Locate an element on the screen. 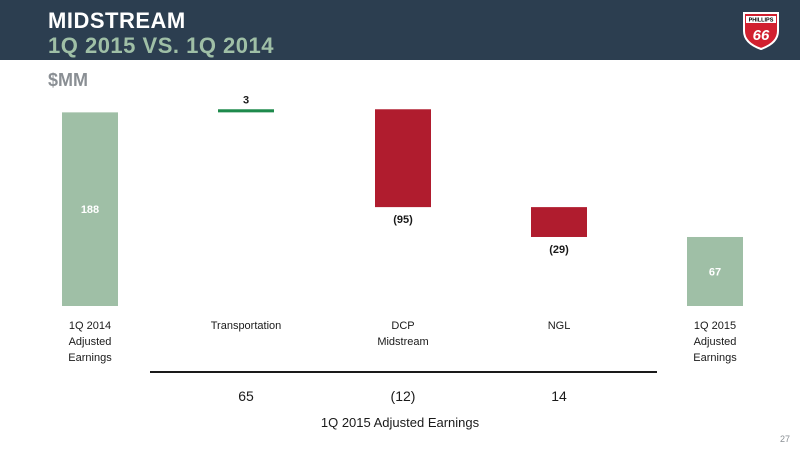  data-label-2: (95) is located at coordinates (403, 220).